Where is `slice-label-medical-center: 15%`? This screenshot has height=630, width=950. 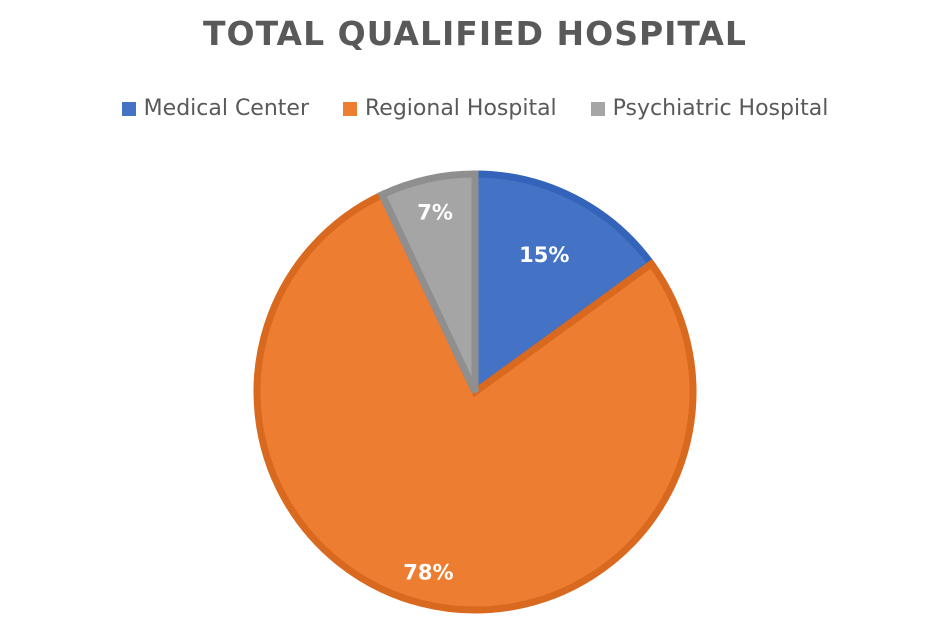 slice-label-medical-center: 15% is located at coordinates (544, 255).